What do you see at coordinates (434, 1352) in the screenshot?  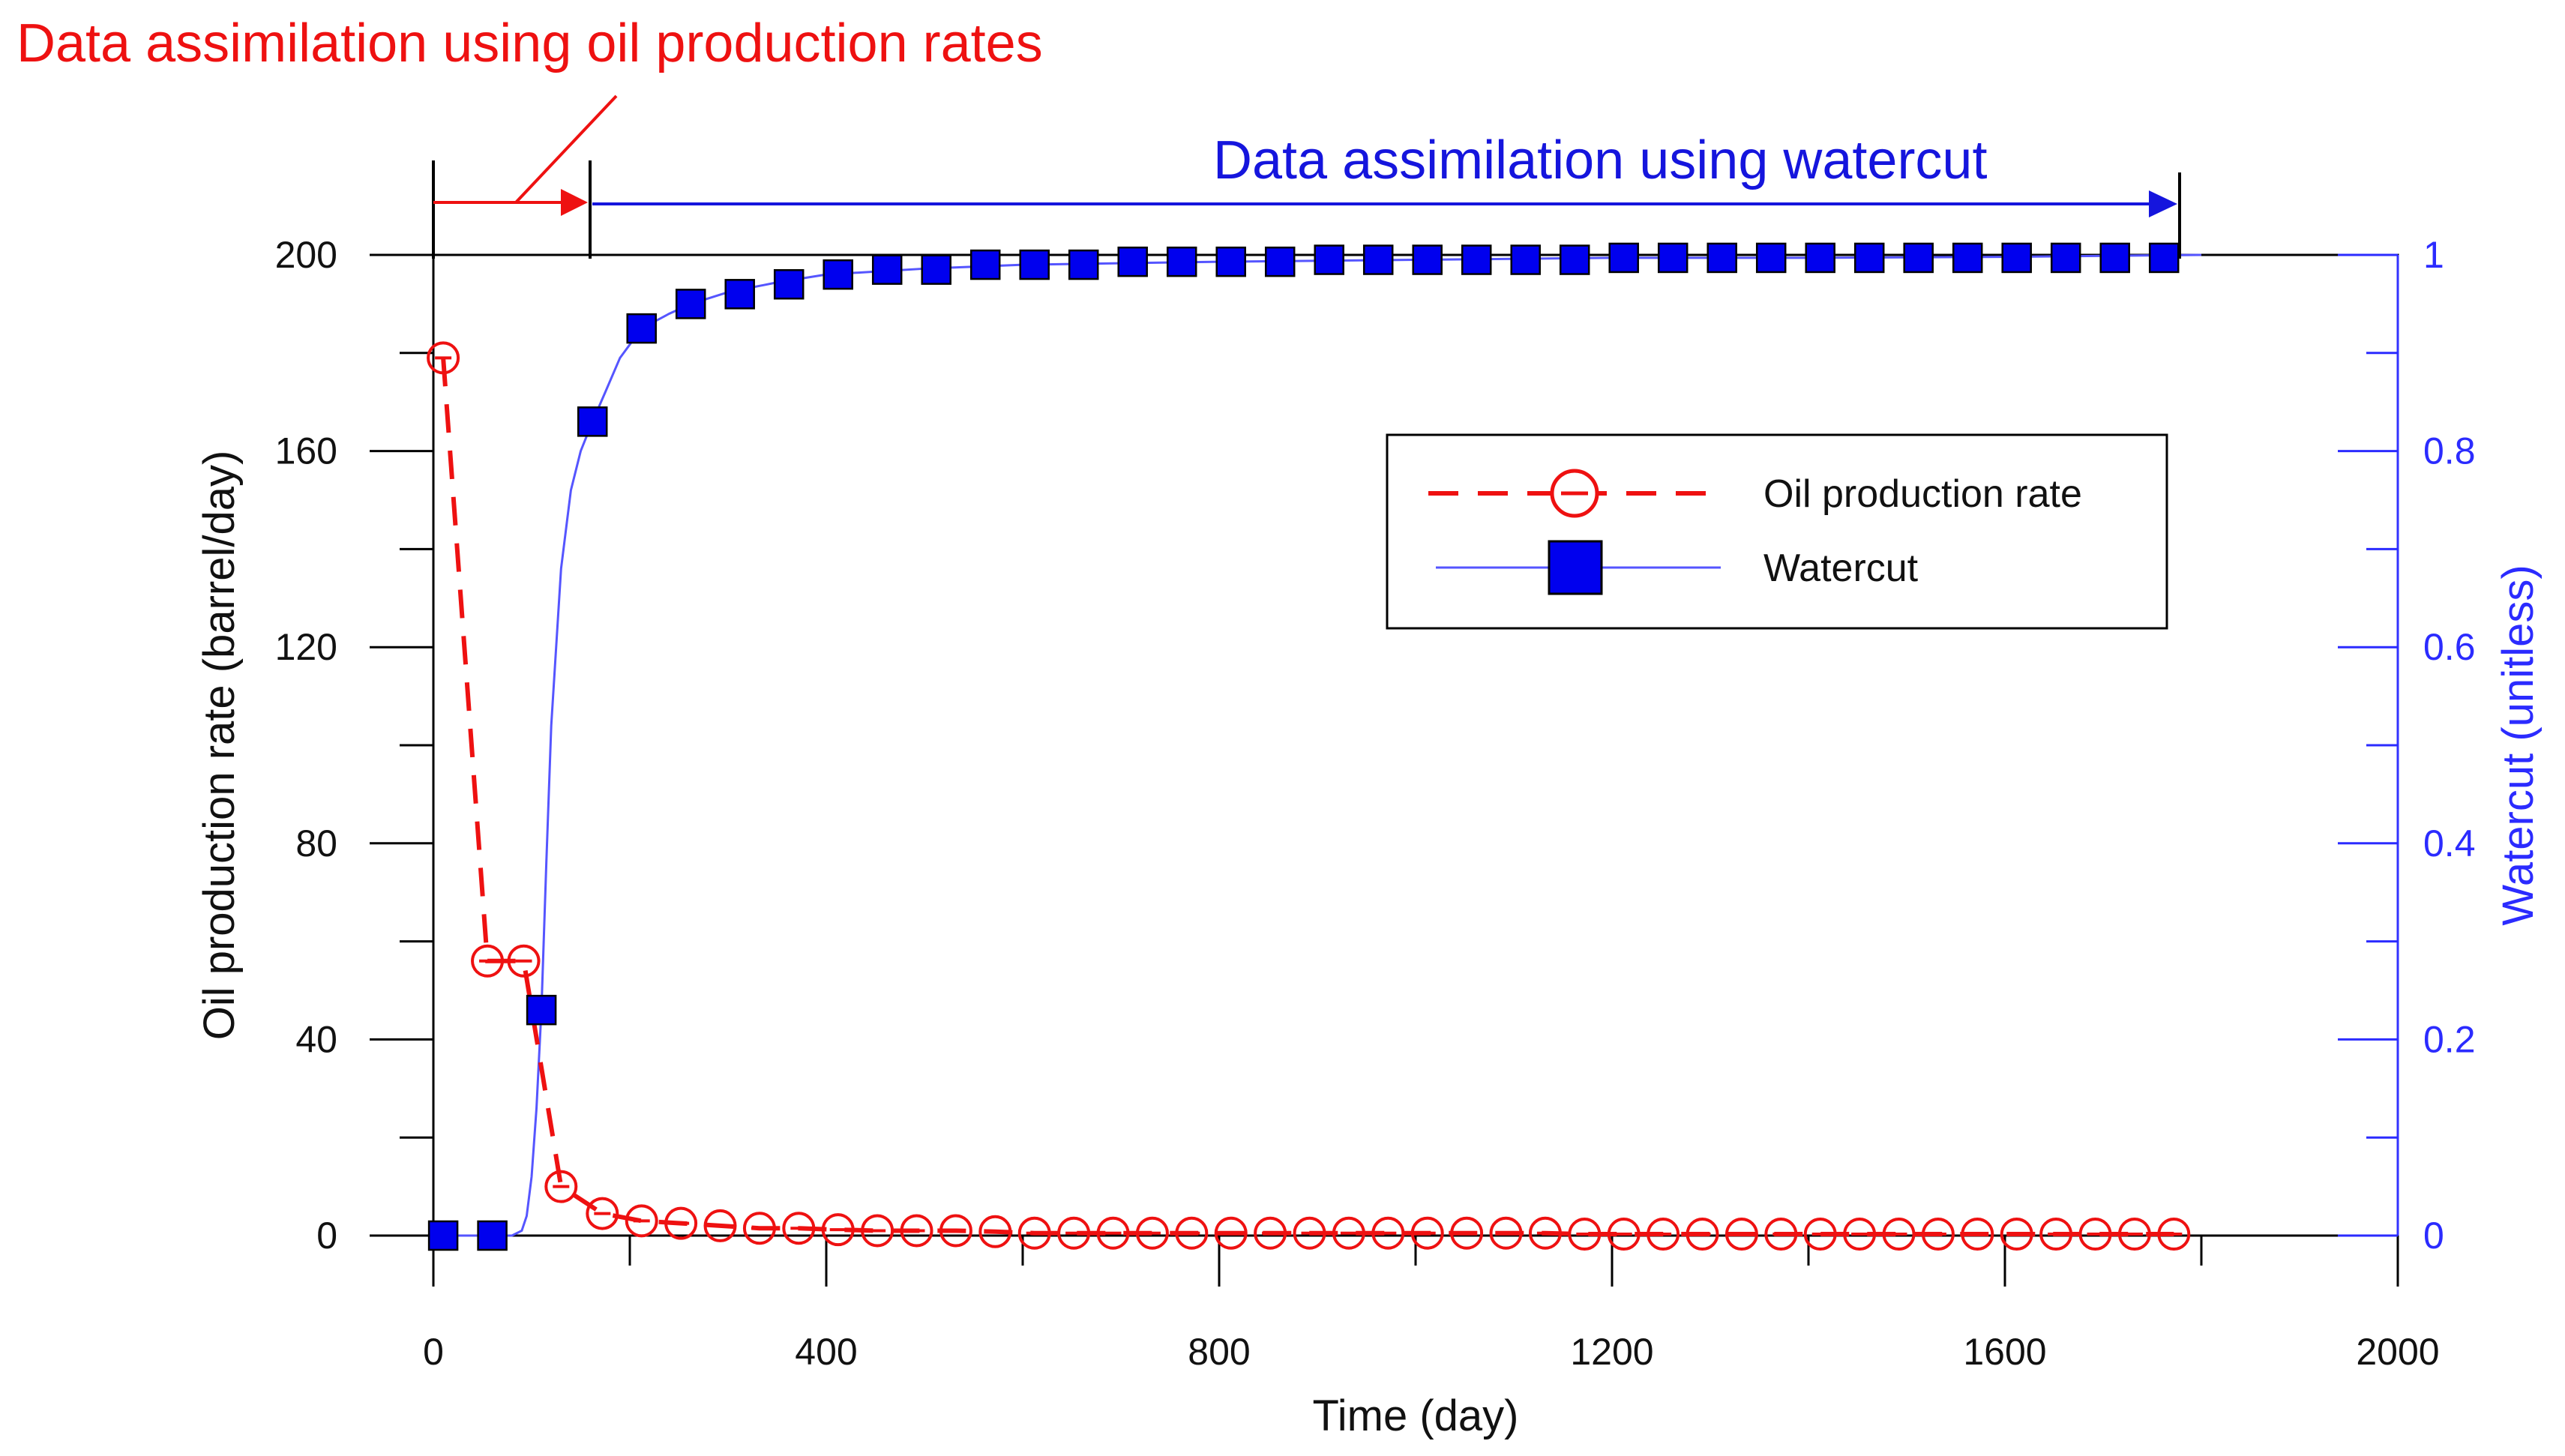 I see `x-tick-label: 0` at bounding box center [434, 1352].